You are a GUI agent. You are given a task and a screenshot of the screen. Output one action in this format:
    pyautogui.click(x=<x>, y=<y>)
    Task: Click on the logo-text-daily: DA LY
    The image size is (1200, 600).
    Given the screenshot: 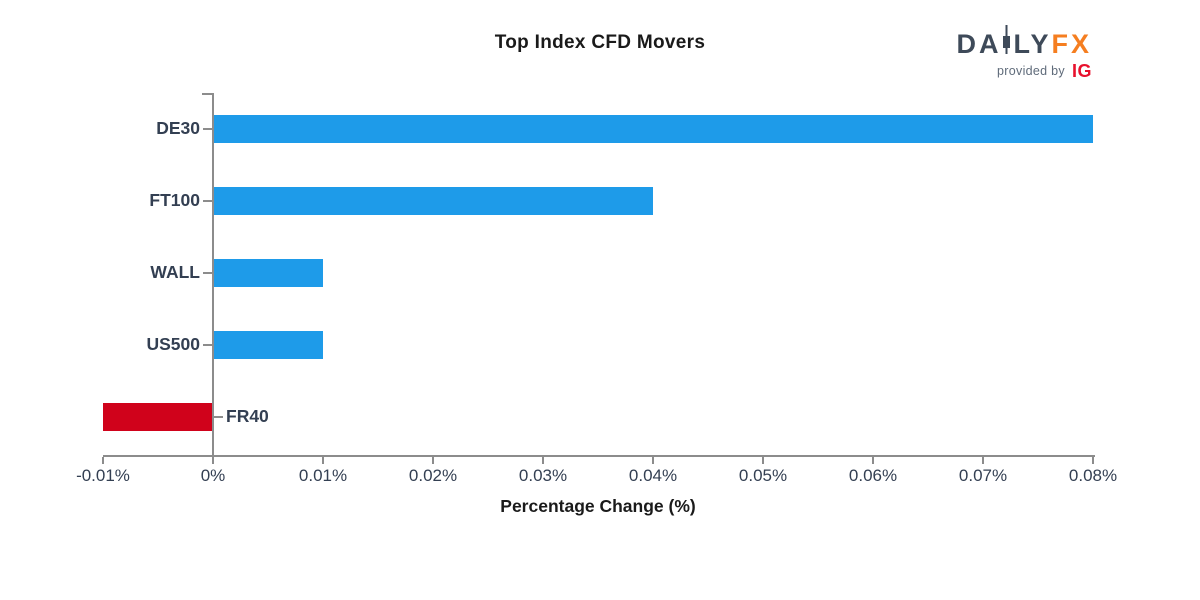 What is the action you would take?
    pyautogui.click(x=1004, y=42)
    